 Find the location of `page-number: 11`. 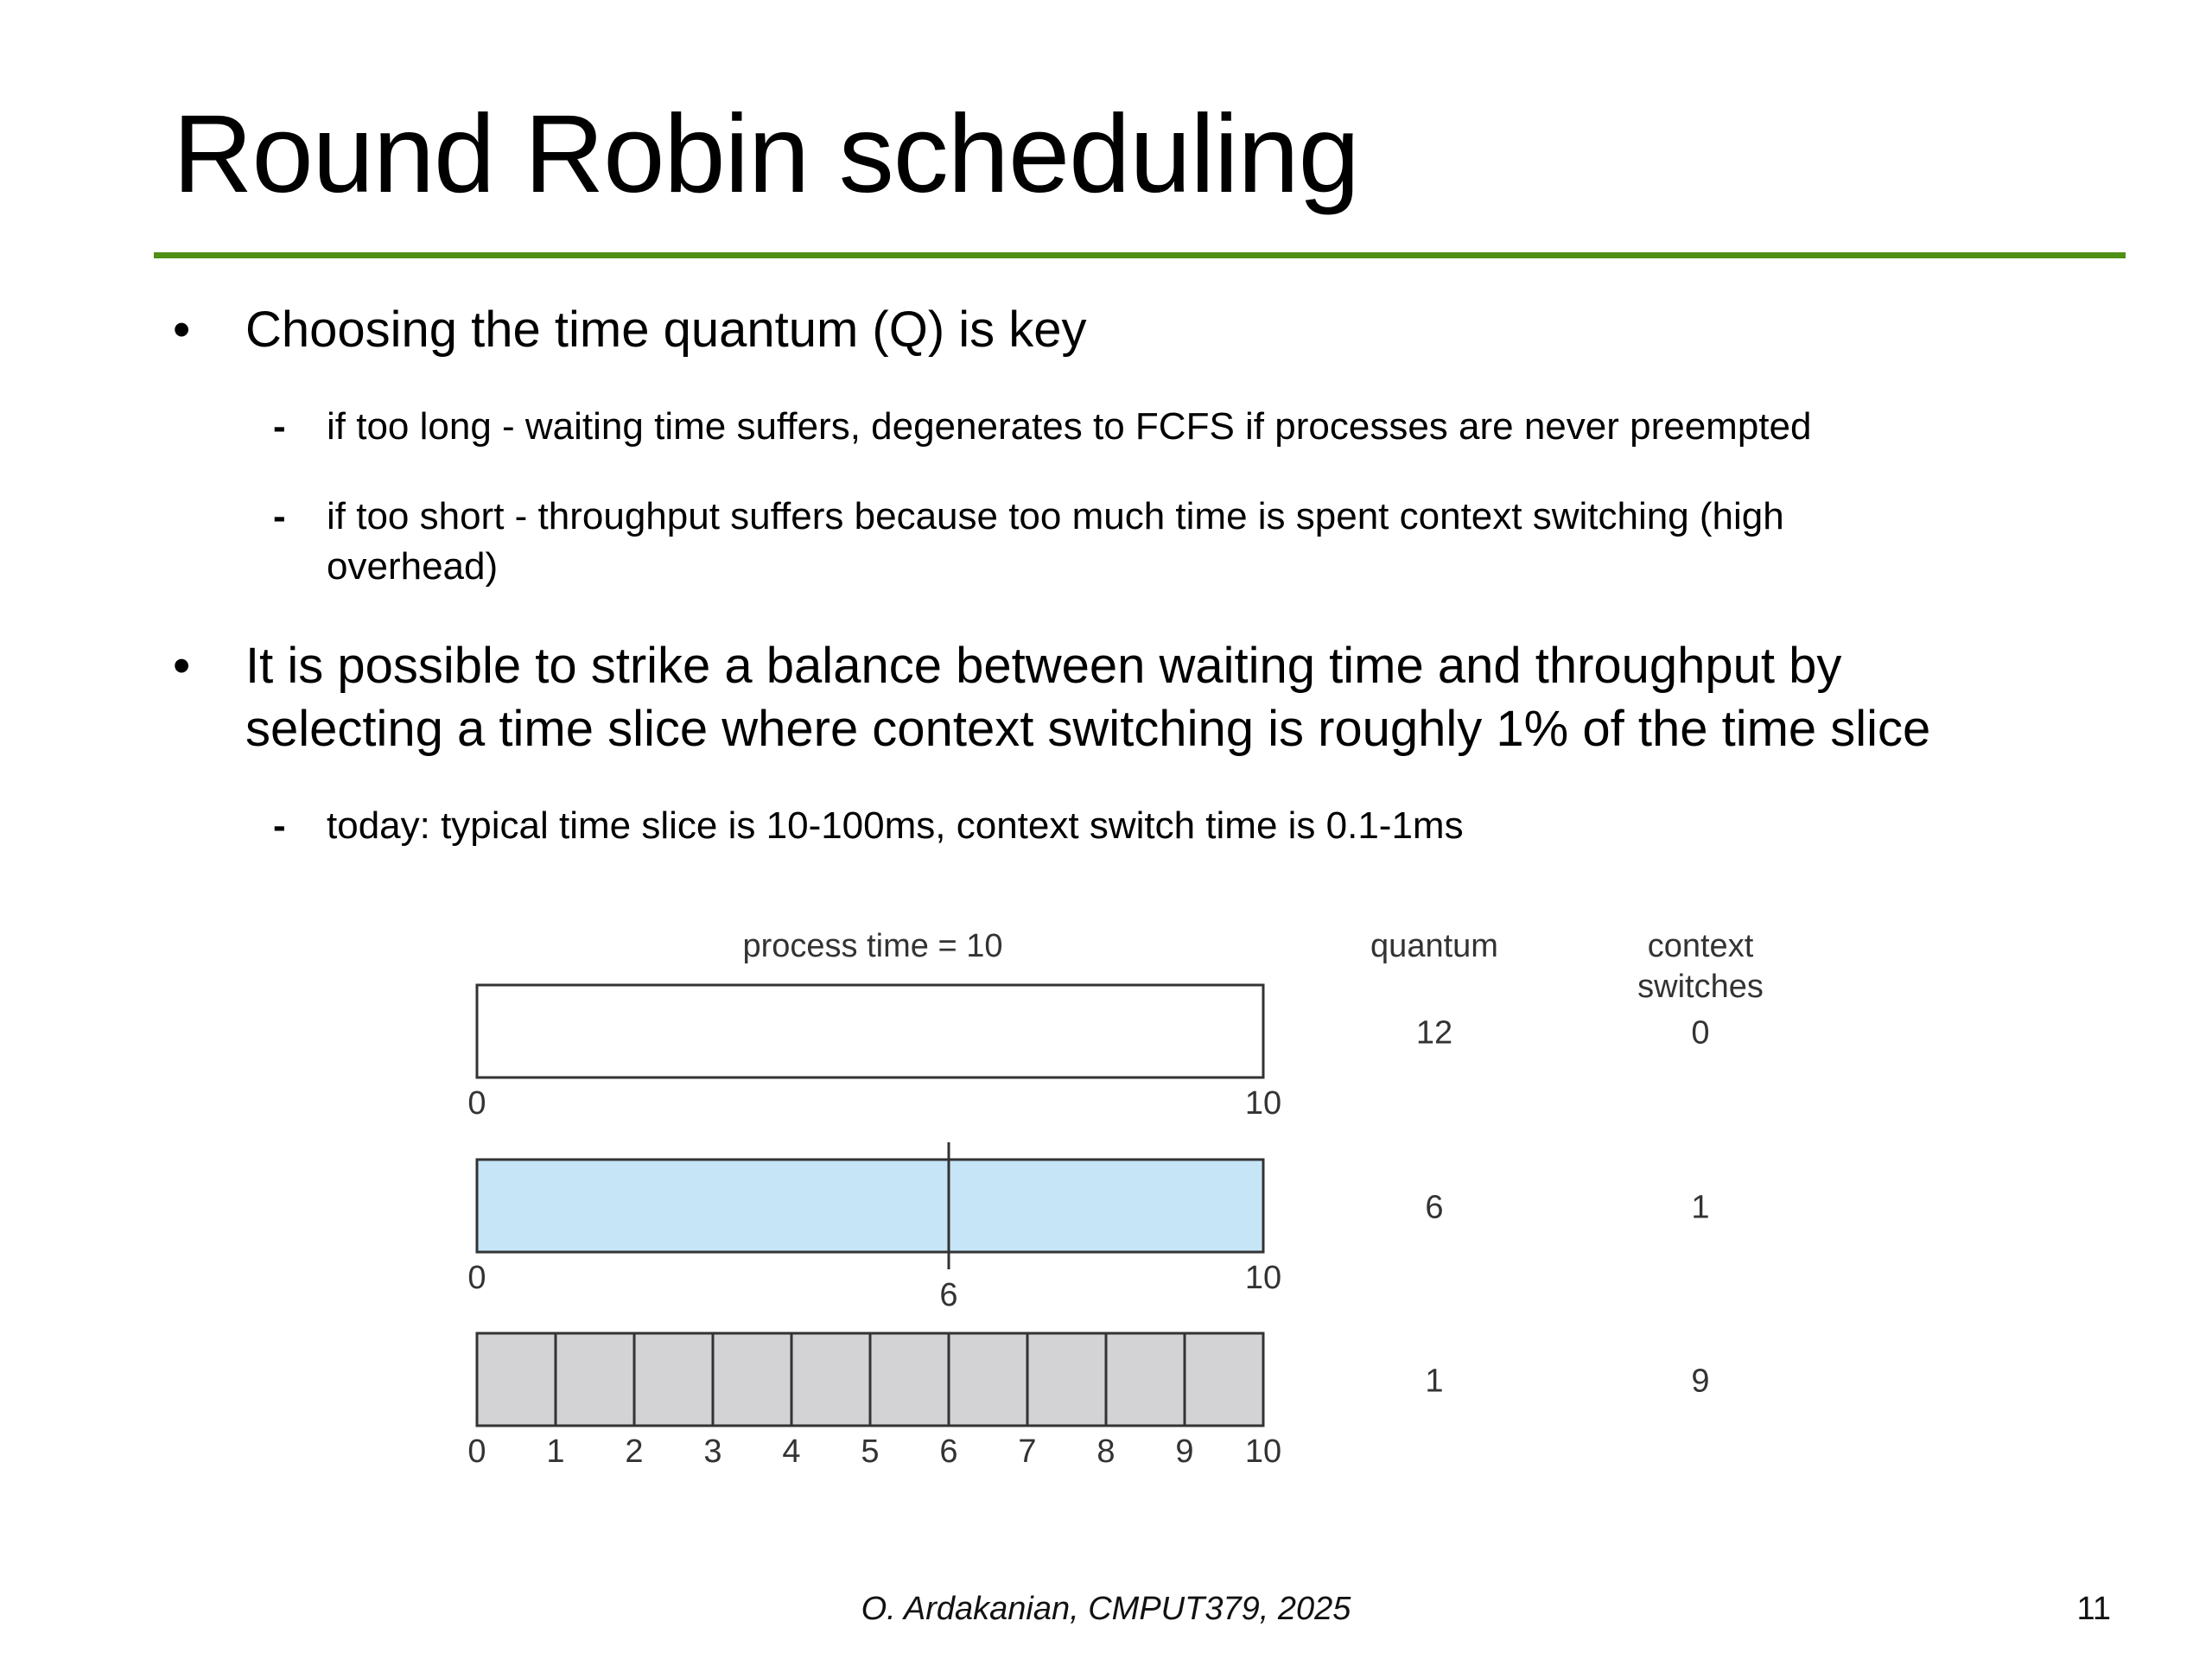

page-number: 11 is located at coordinates (2093, 1609).